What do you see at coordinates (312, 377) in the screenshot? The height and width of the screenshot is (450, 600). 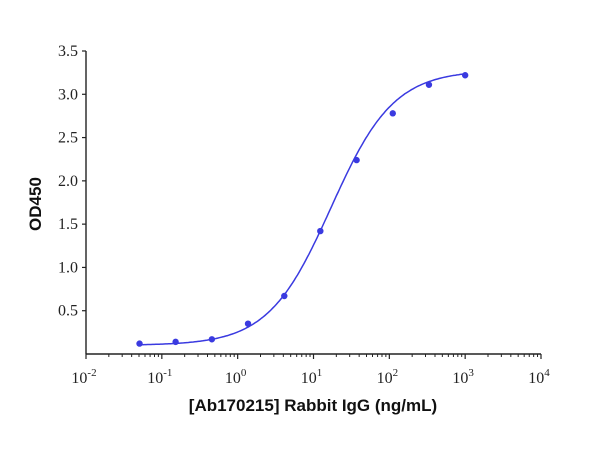 I see `x-tick-label: 10¹` at bounding box center [312, 377].